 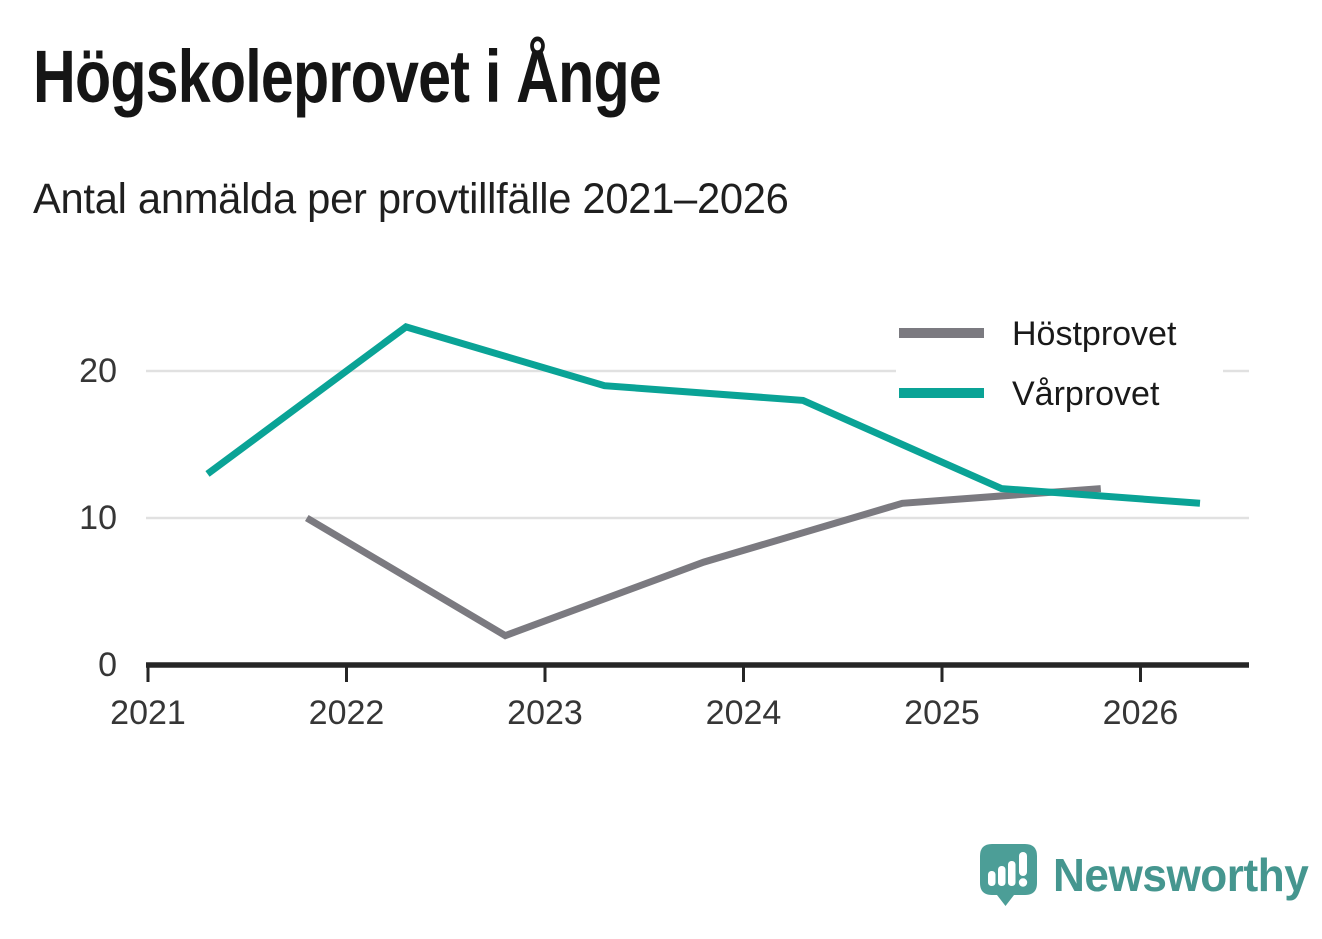 What do you see at coordinates (1086, 394) in the screenshot?
I see `legend-label-1: Vårprovet` at bounding box center [1086, 394].